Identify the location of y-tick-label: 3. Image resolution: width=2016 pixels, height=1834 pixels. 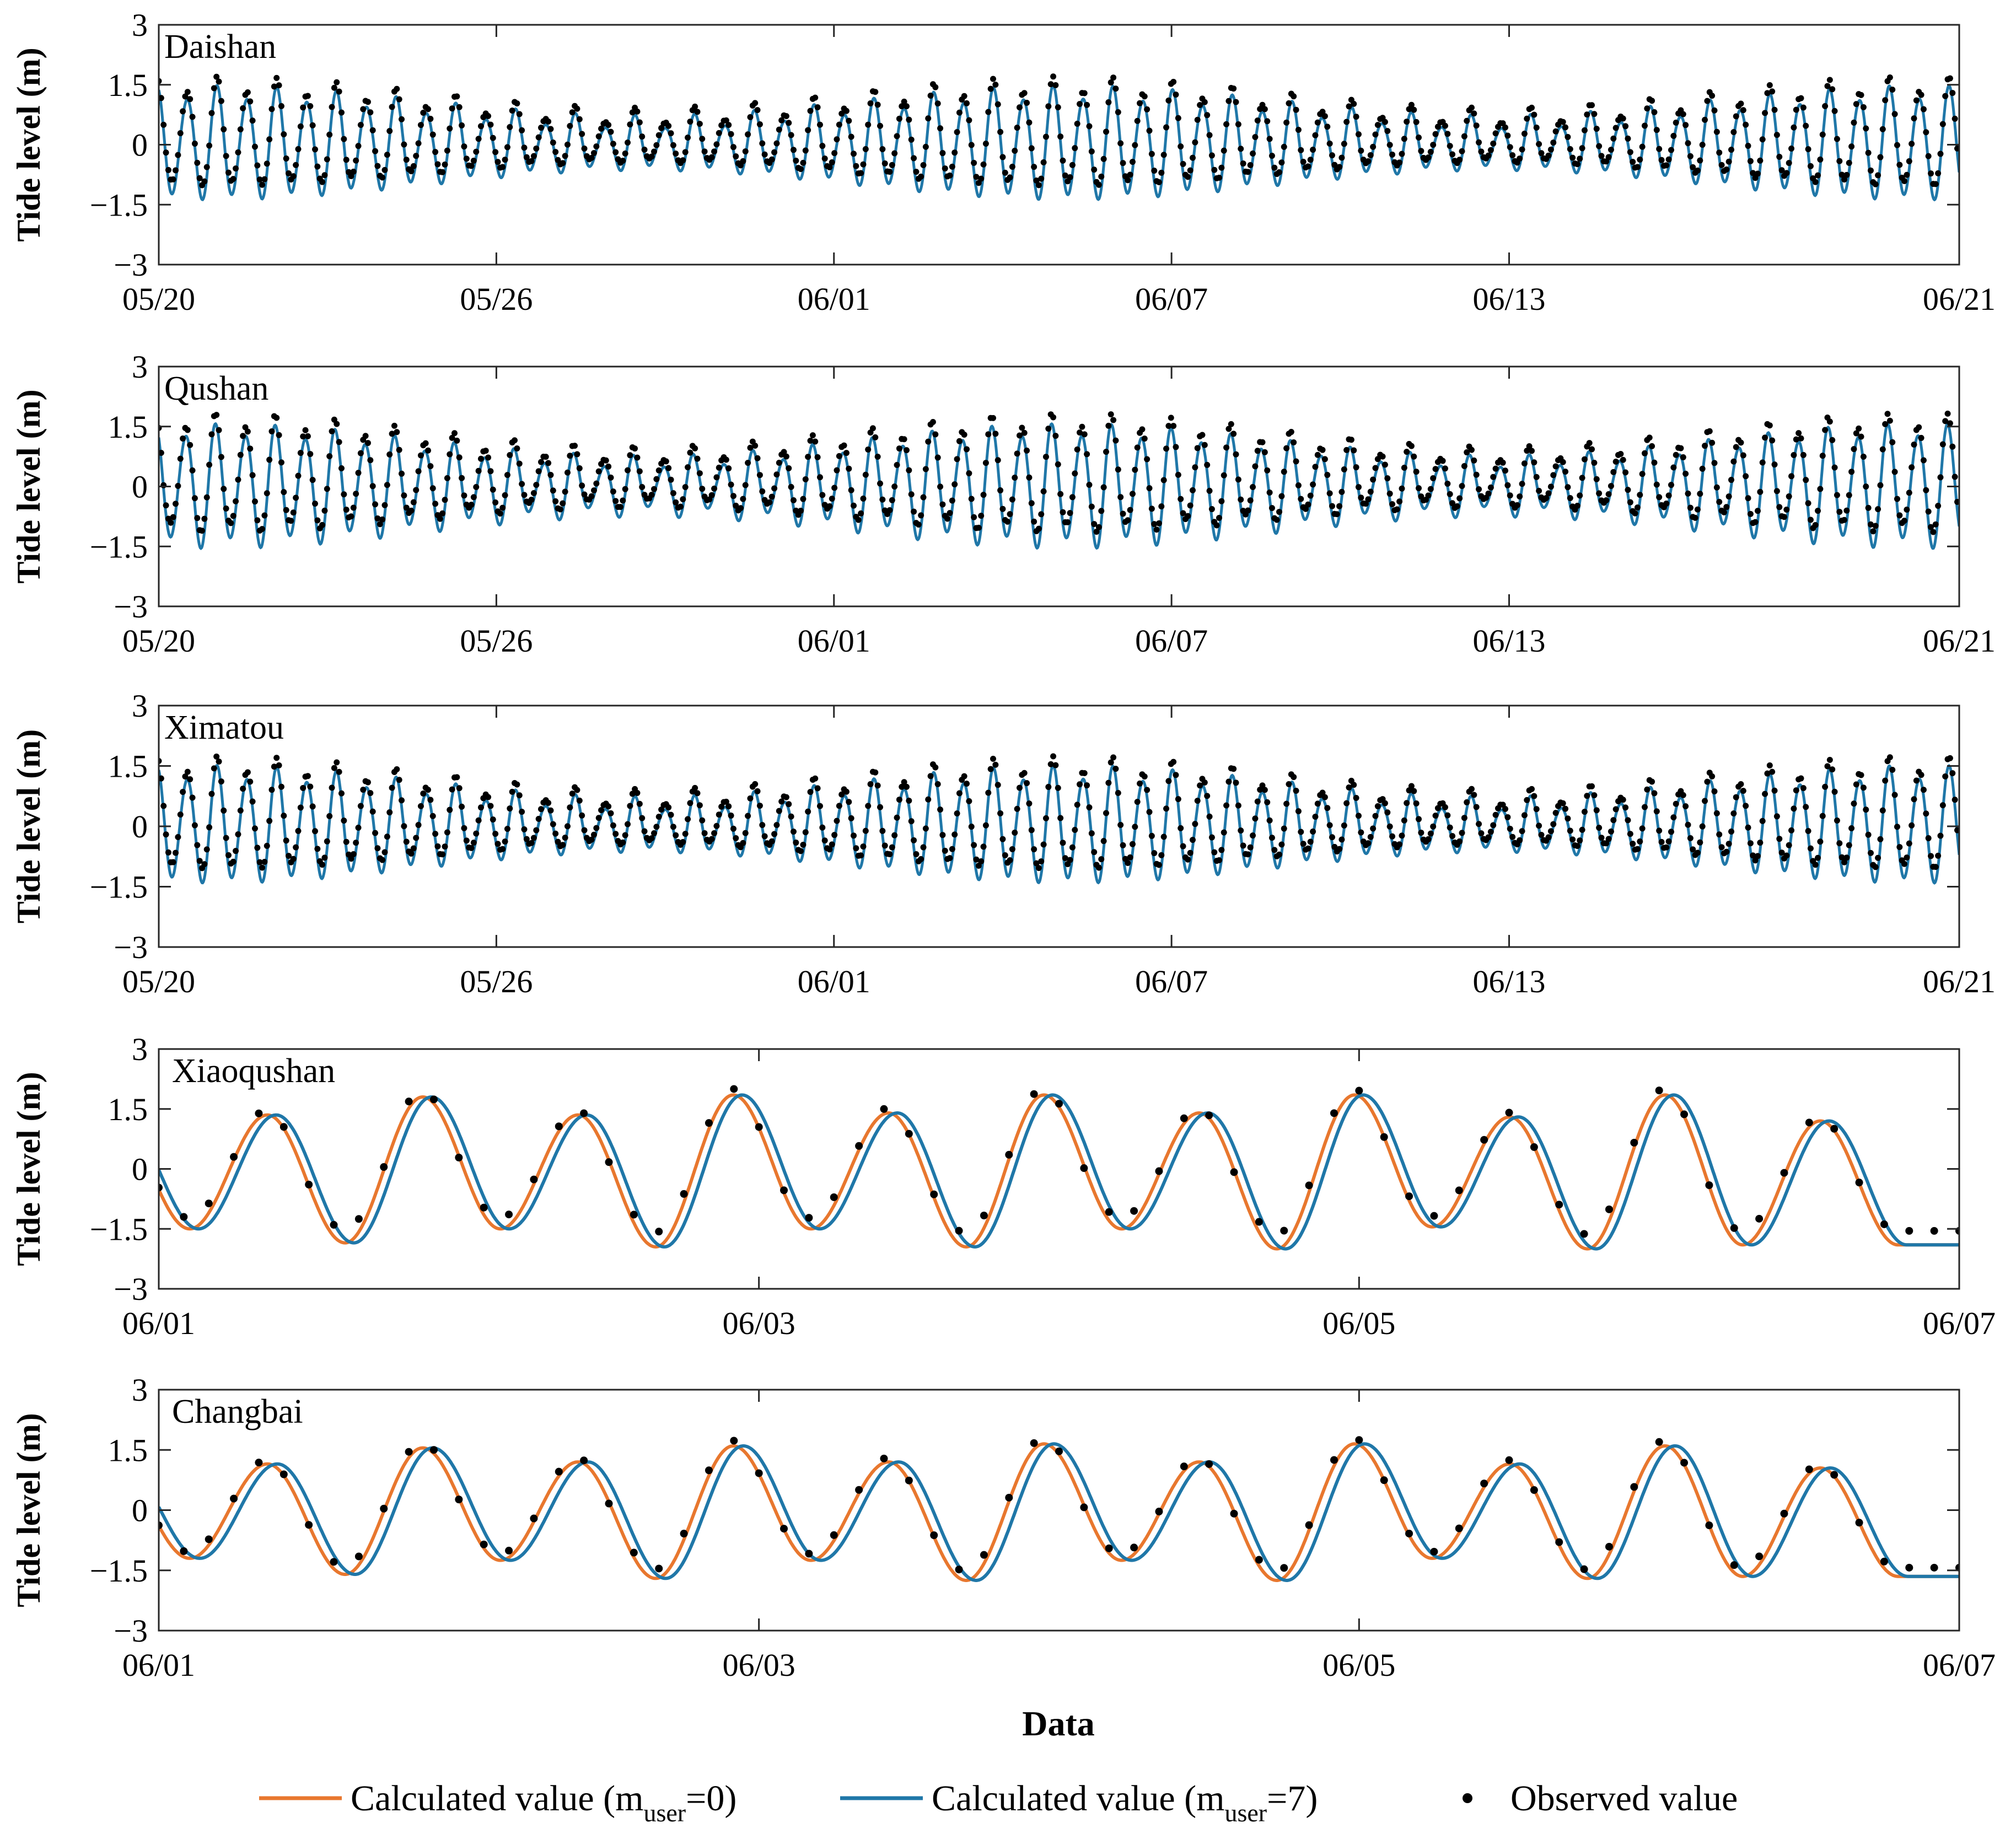
(140, 1049).